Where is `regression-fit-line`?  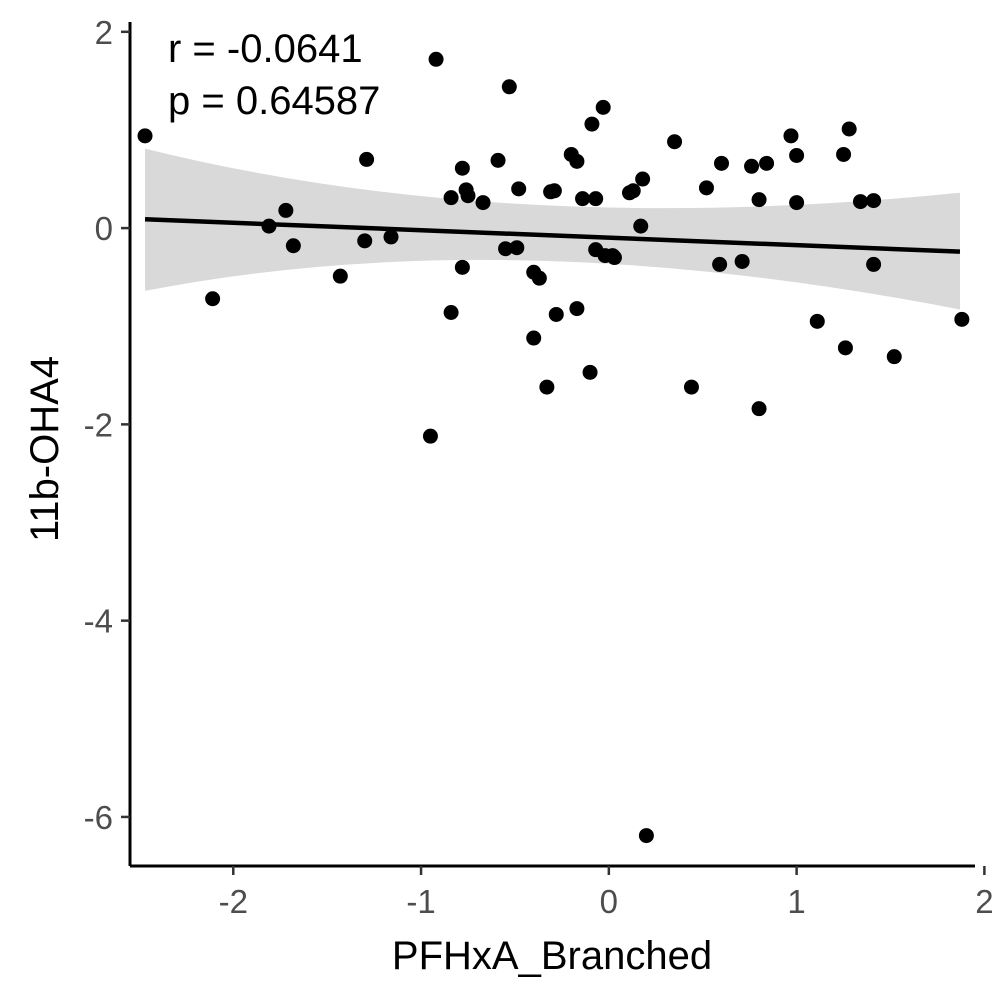
regression-fit-line is located at coordinates (552, 235).